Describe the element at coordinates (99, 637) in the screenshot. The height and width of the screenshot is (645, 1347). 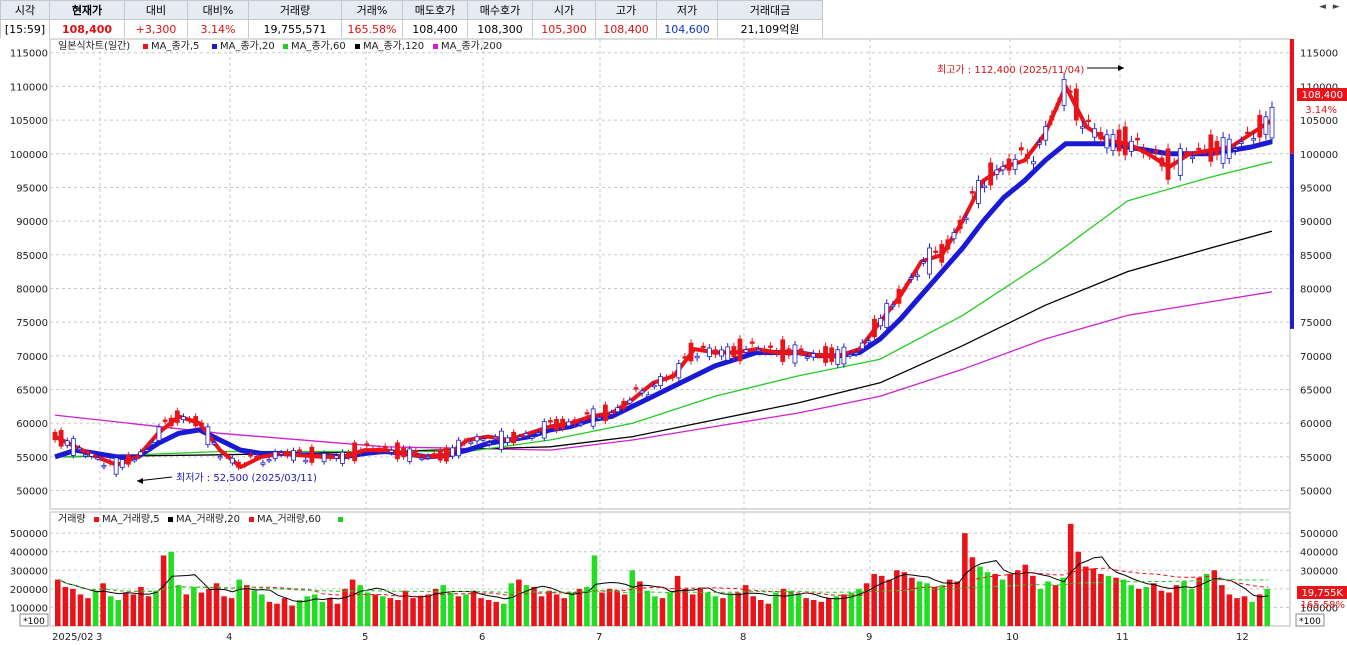
I see `x-tick-label: 3` at that location.